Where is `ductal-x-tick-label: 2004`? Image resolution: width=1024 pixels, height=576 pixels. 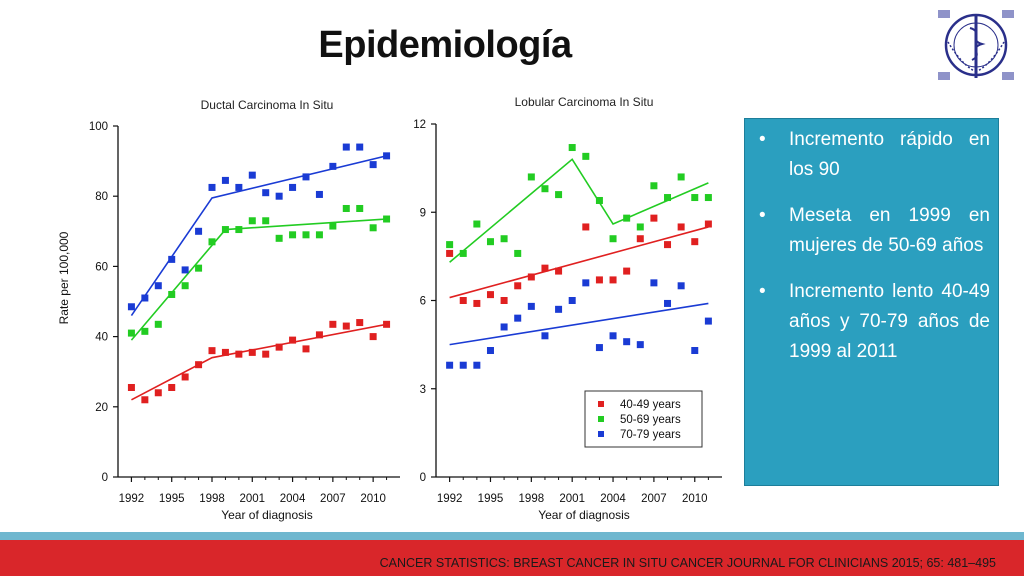 ductal-x-tick-label: 2004 is located at coordinates (293, 499).